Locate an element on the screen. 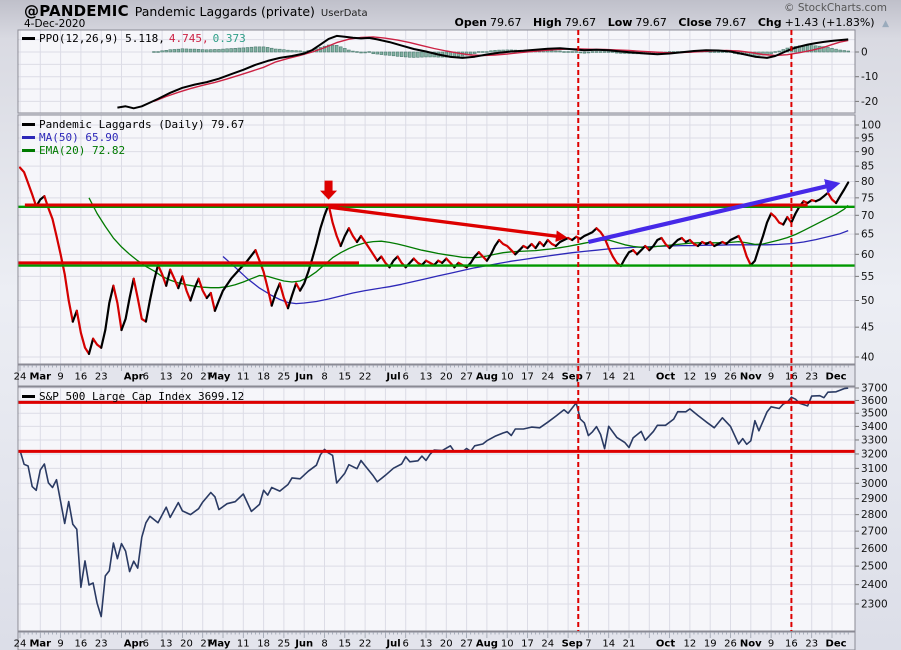 The width and height of the screenshot is (901, 650). open-label: Open is located at coordinates (470, 22).